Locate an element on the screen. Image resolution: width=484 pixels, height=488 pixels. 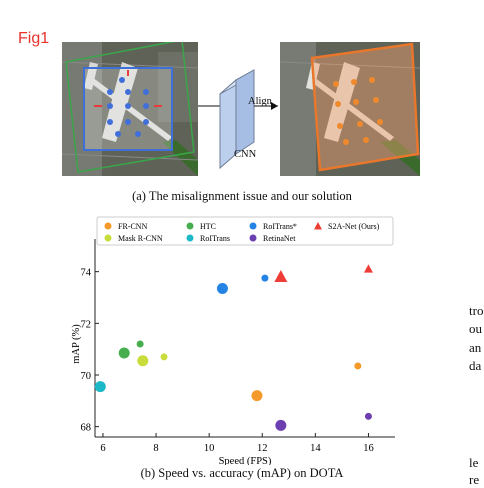
side-text-line: re is located at coordinates (474, 479).